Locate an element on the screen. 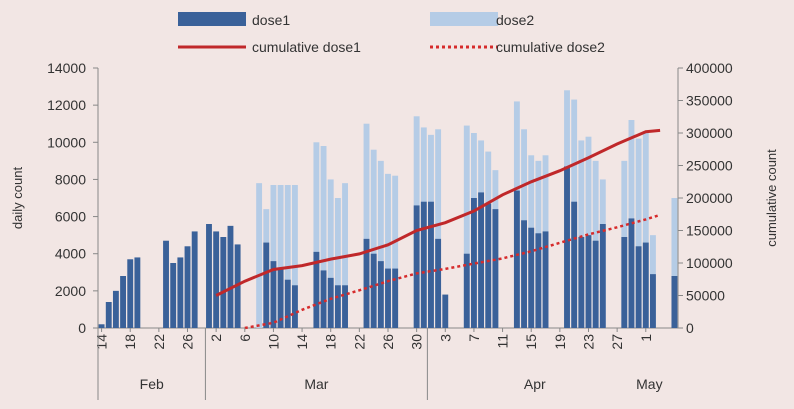 The width and height of the screenshot is (794, 409). x-tick-label: 7 is located at coordinates (474, 338).